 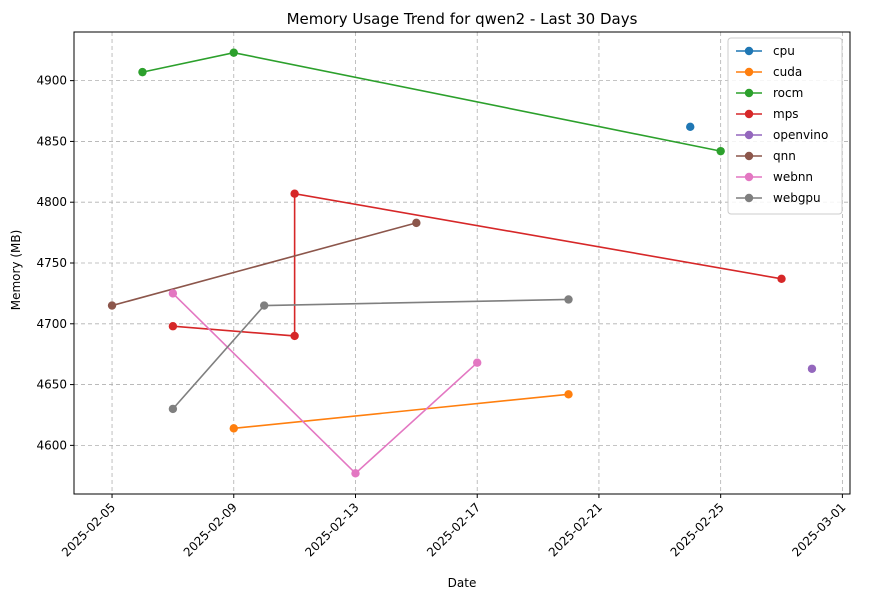 I want to click on legend-label: webnn, so click(x=793, y=177).